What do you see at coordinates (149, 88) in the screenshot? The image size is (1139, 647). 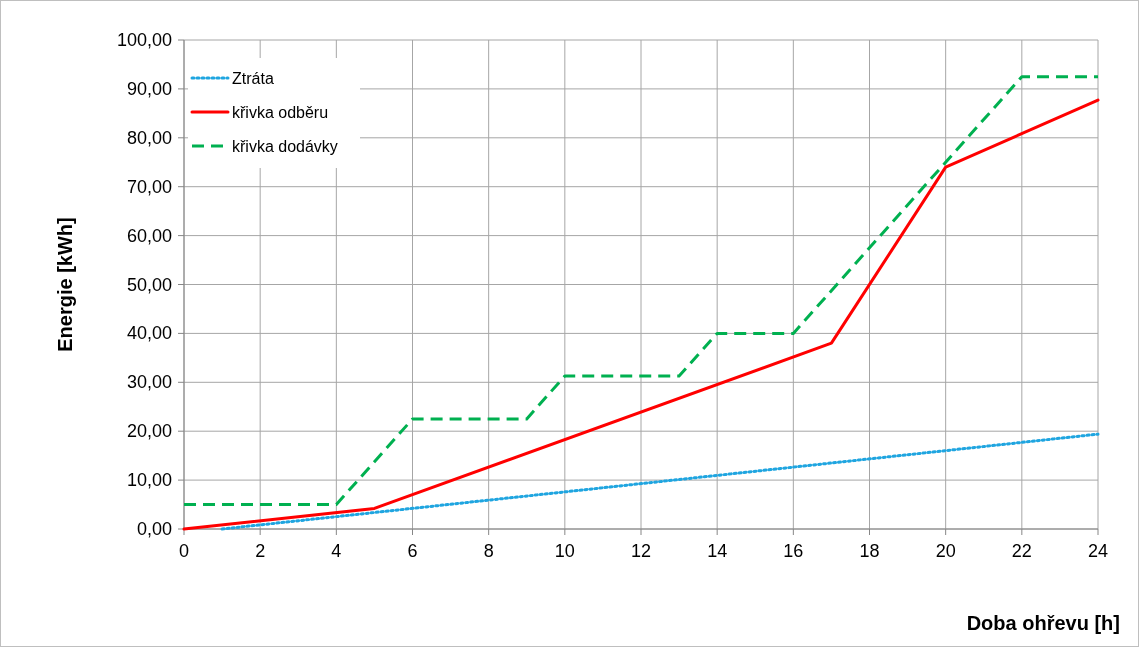 I see `y-tick-label: 90,00` at bounding box center [149, 88].